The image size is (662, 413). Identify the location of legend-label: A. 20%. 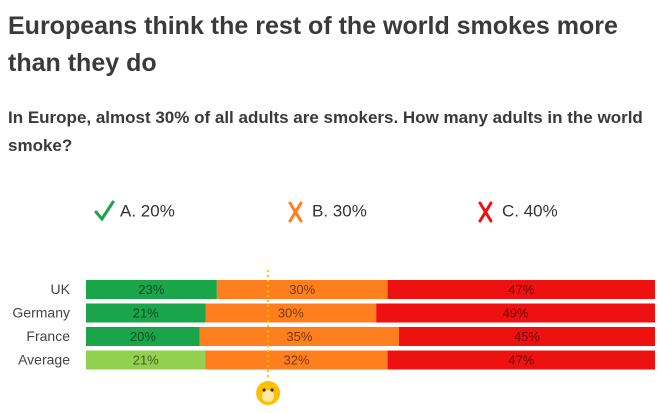
(147, 210).